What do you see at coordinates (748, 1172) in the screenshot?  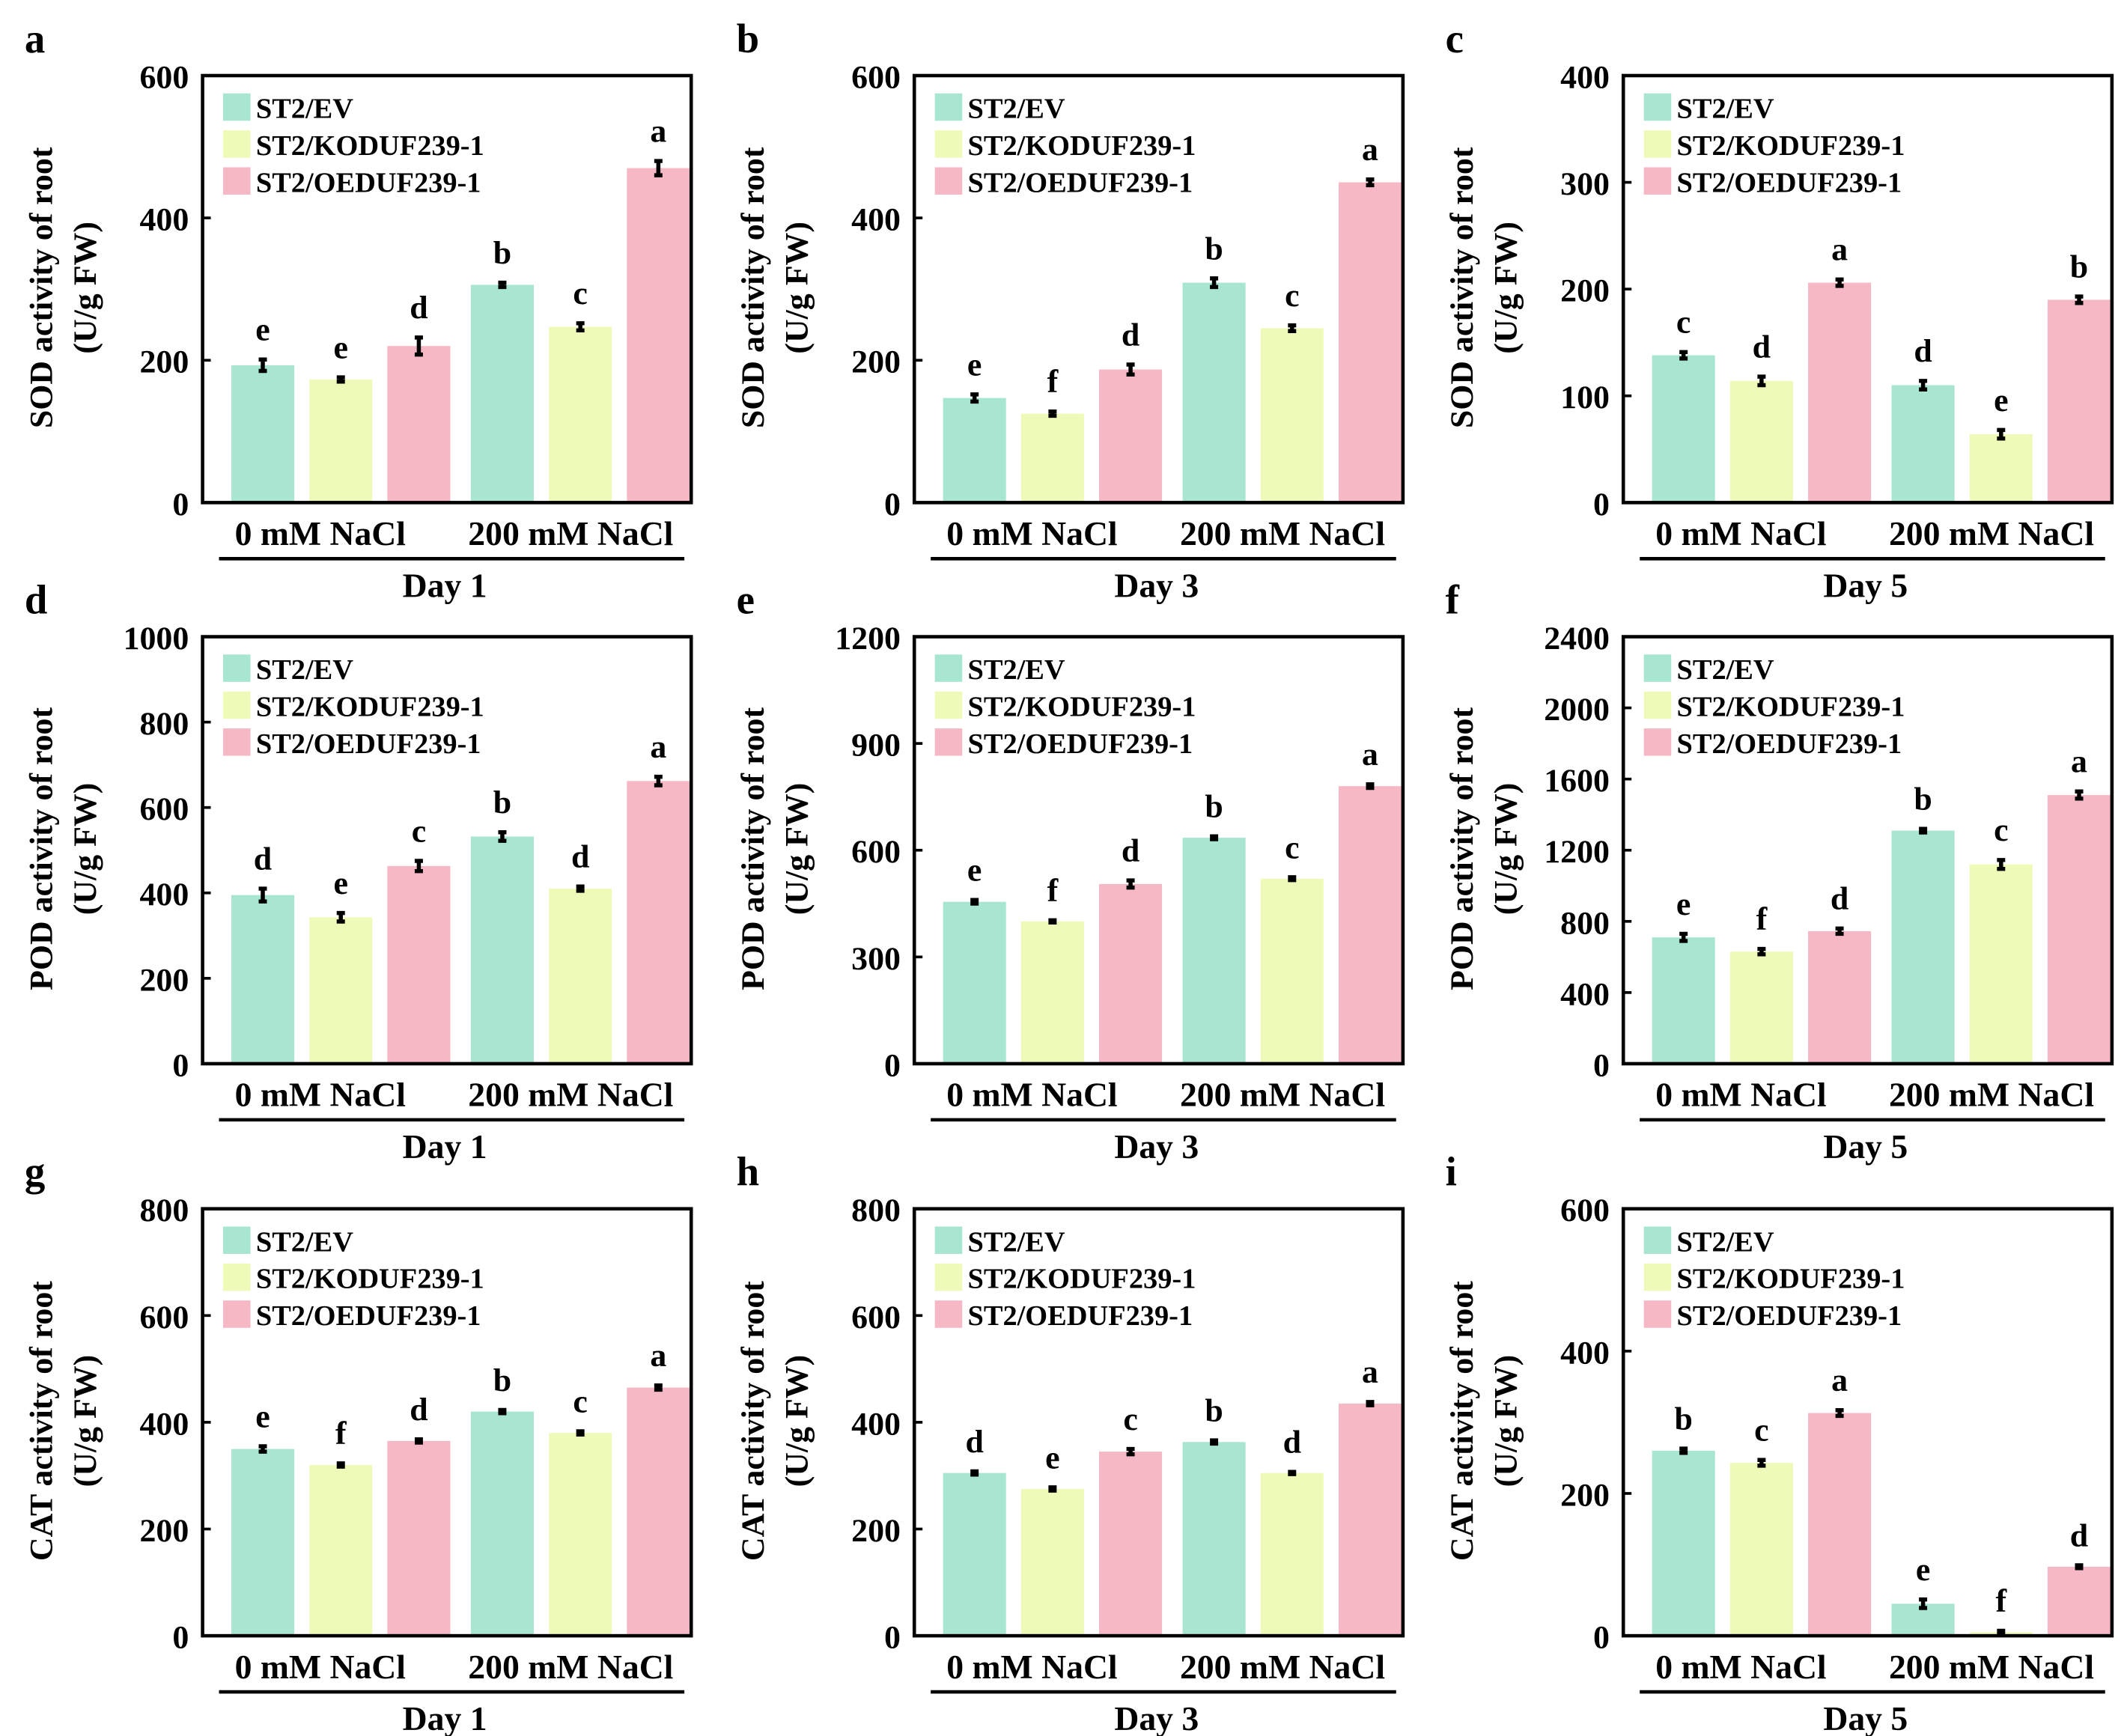 I see `panel-letter: h` at bounding box center [748, 1172].